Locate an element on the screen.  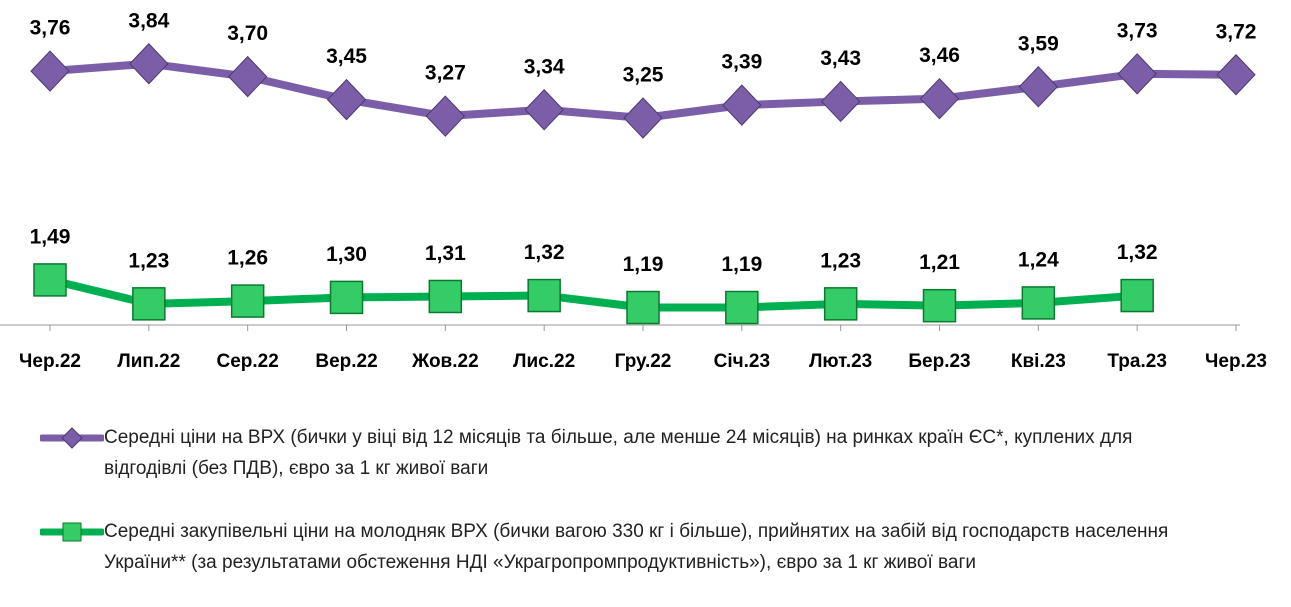
x-tick-label: Бер.23 is located at coordinates (939, 361).